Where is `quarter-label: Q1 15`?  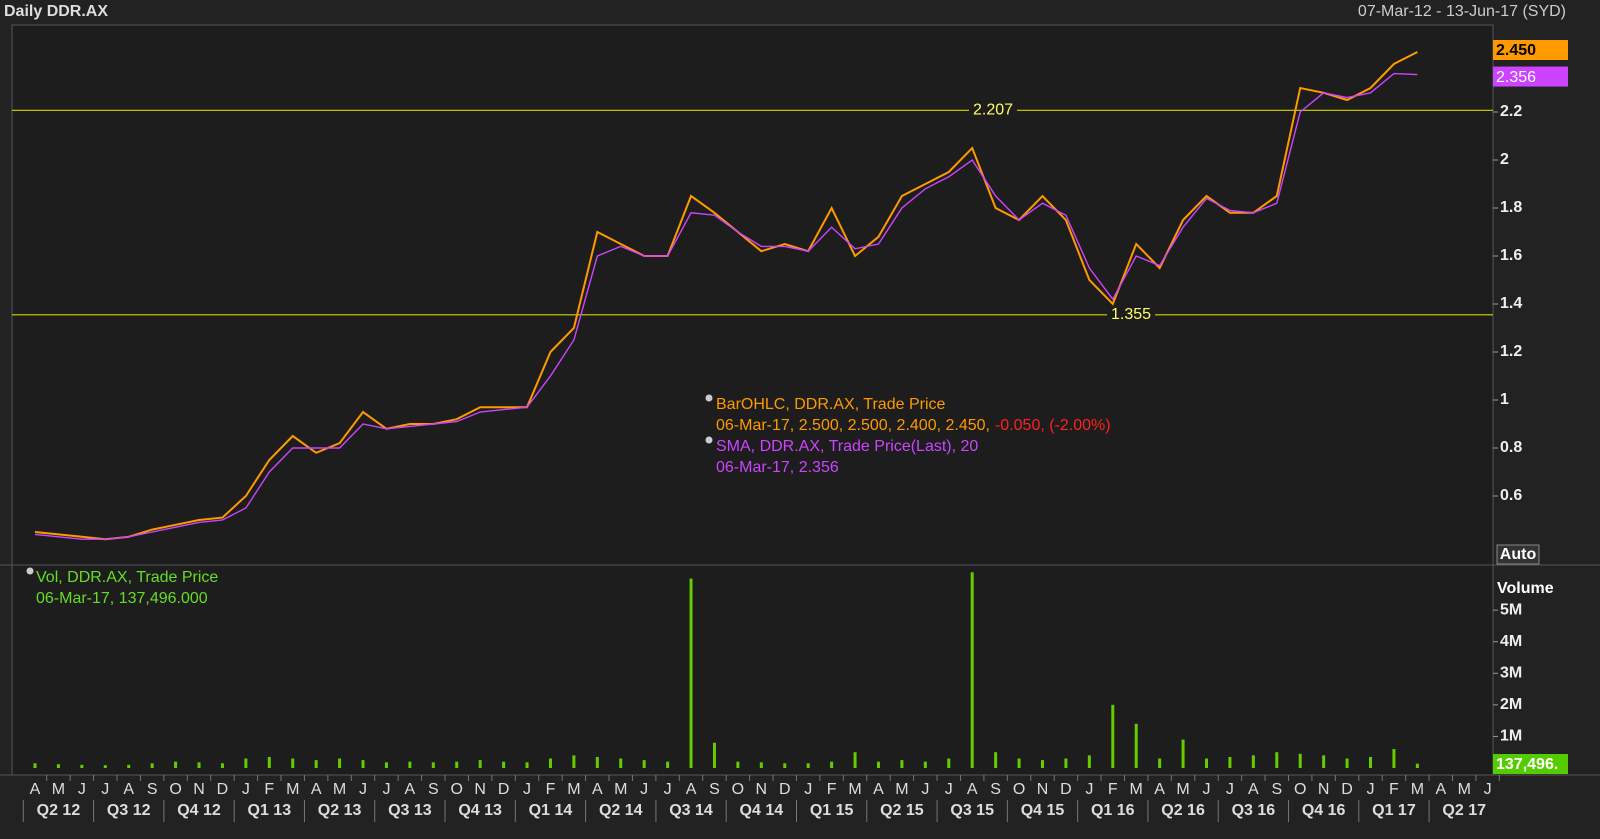 quarter-label: Q1 15 is located at coordinates (832, 810).